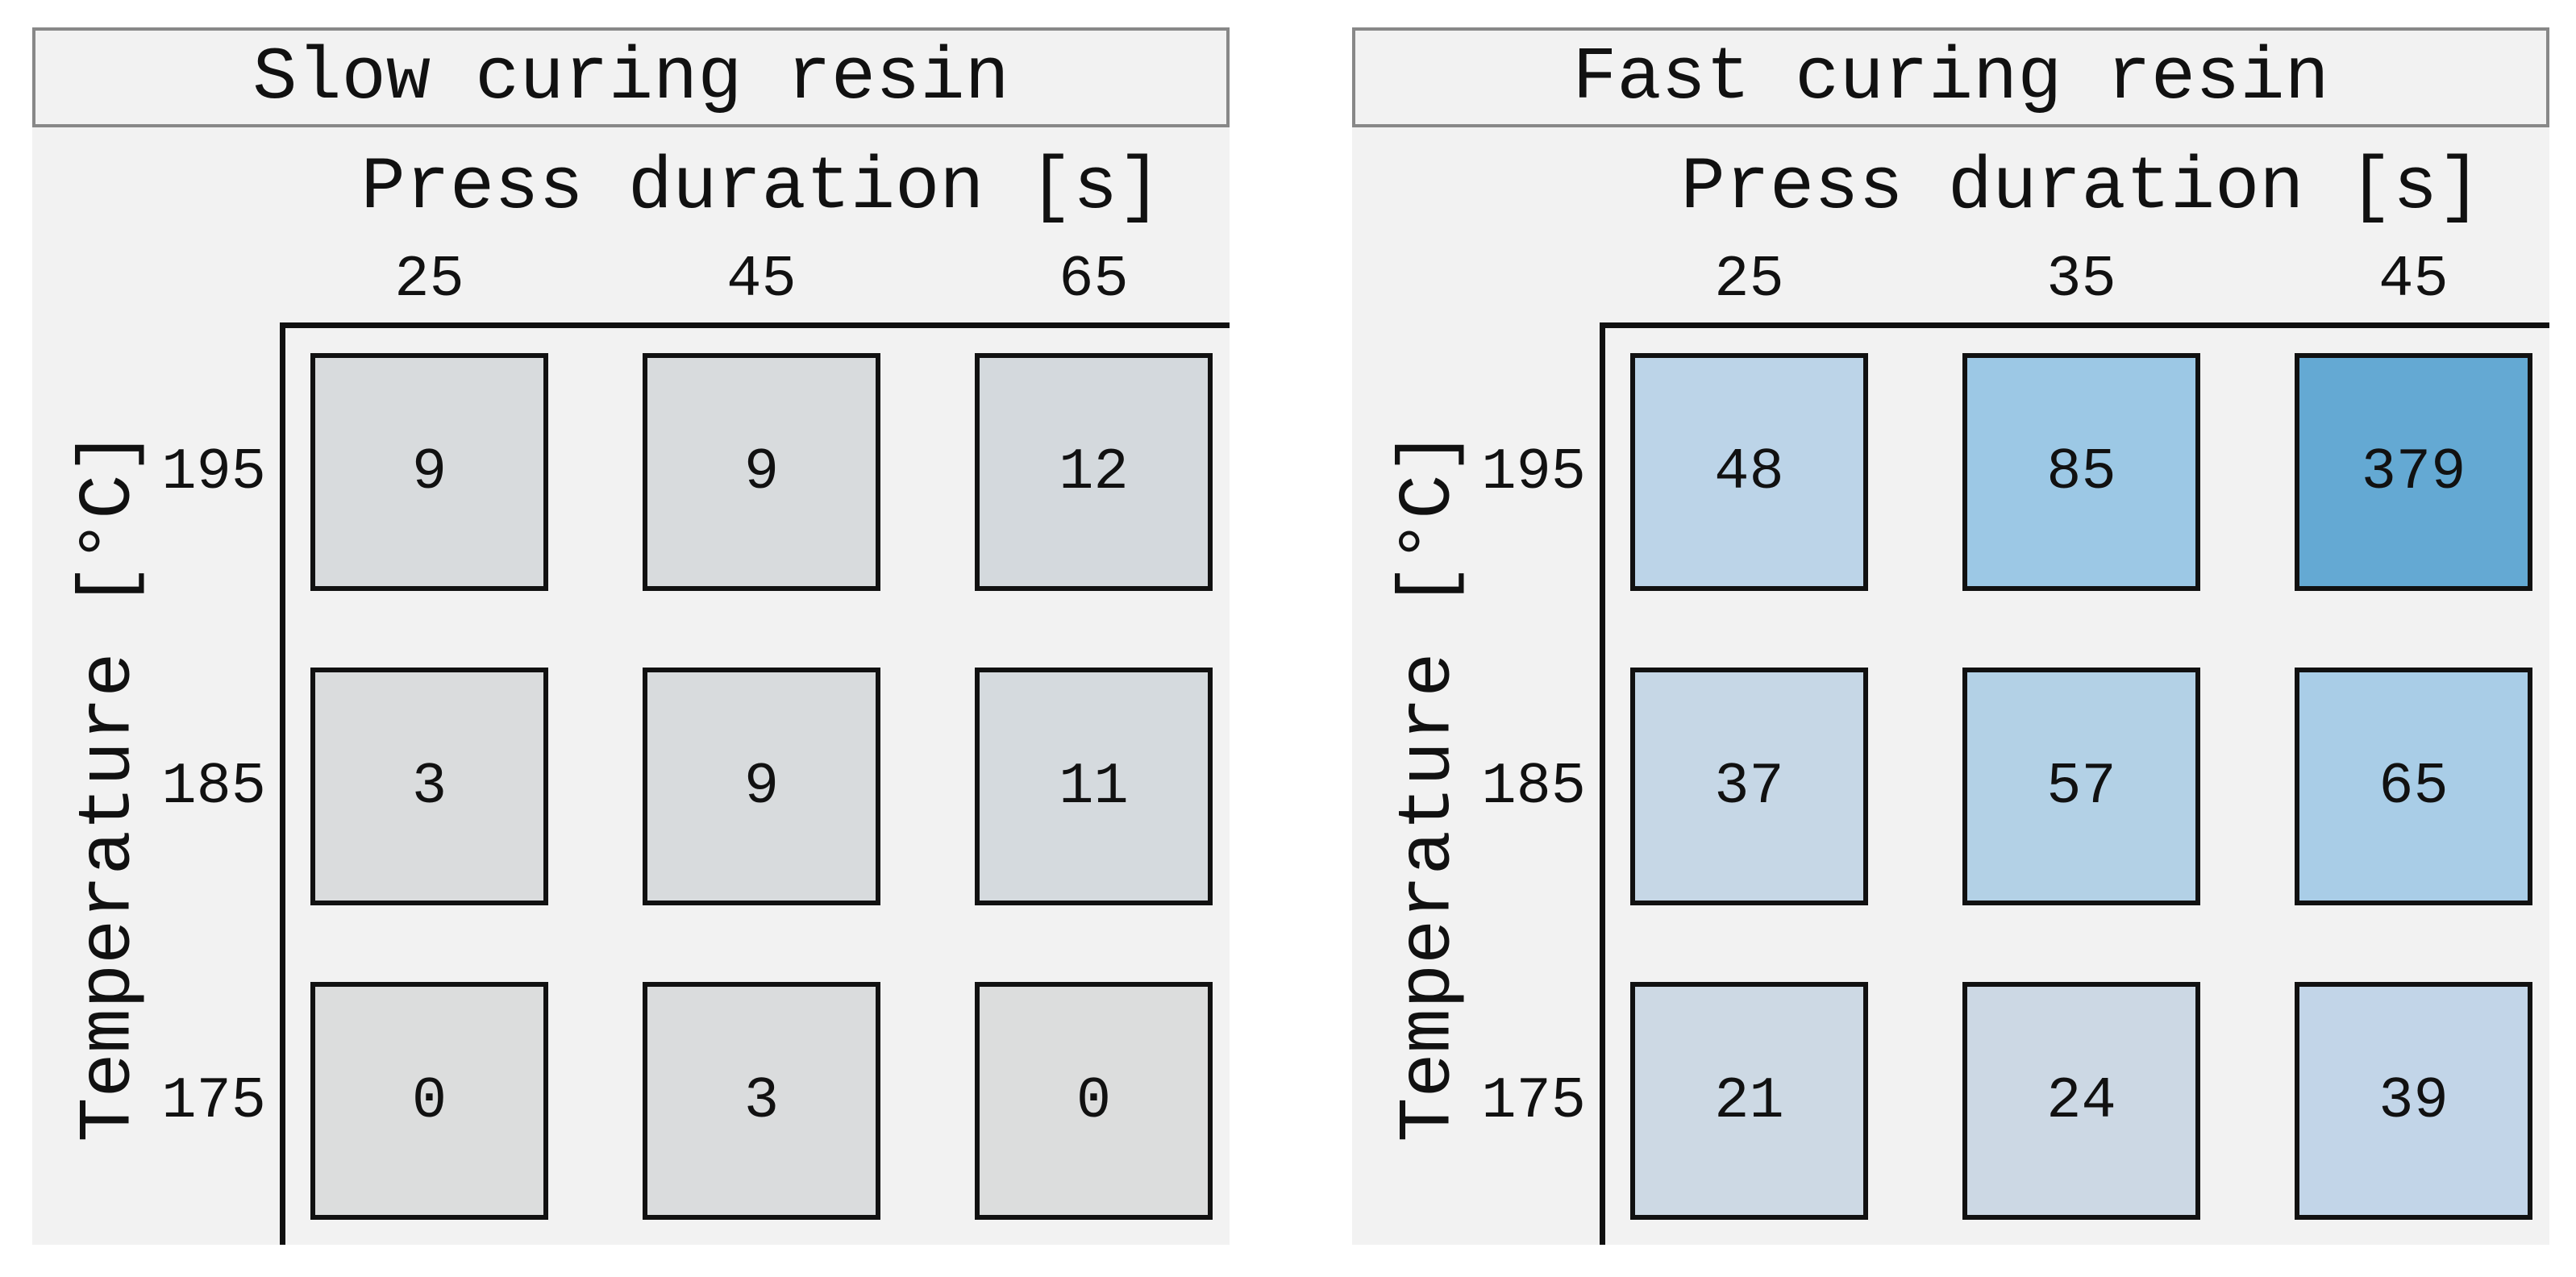  What do you see at coordinates (2081, 1101) in the screenshot?
I see `heatmap-cell: 24` at bounding box center [2081, 1101].